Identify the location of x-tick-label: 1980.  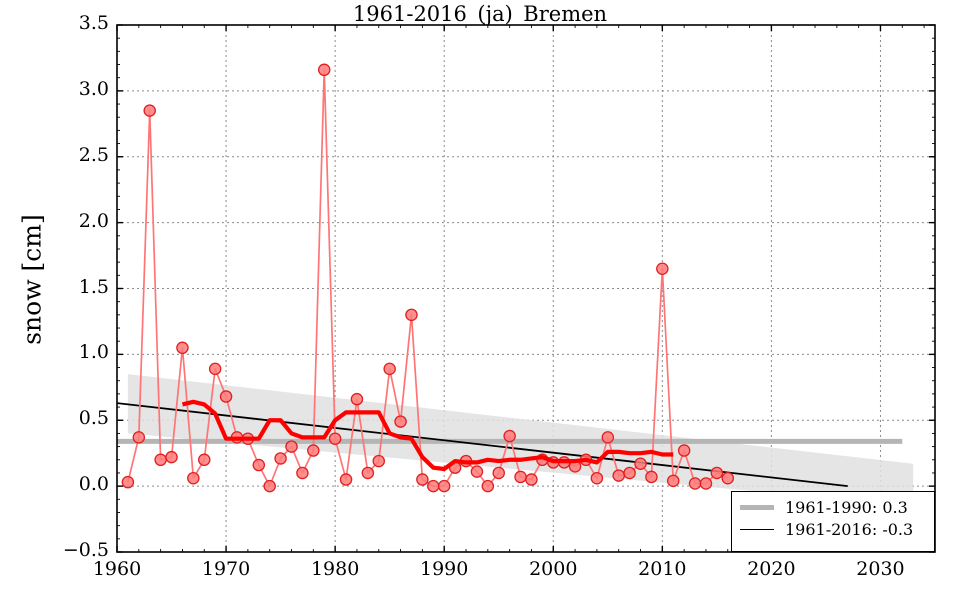
(335, 569).